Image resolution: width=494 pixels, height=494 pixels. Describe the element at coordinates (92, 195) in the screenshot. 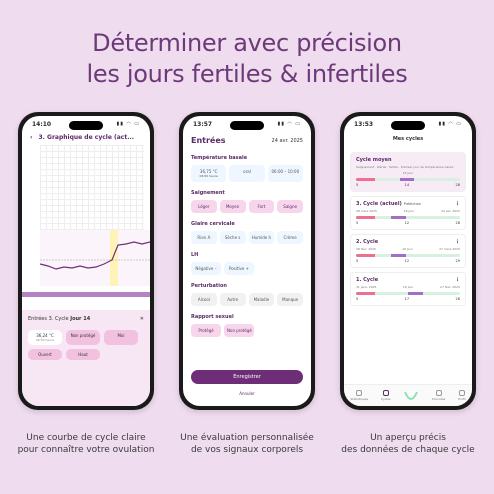

I see `grid-lines` at that location.